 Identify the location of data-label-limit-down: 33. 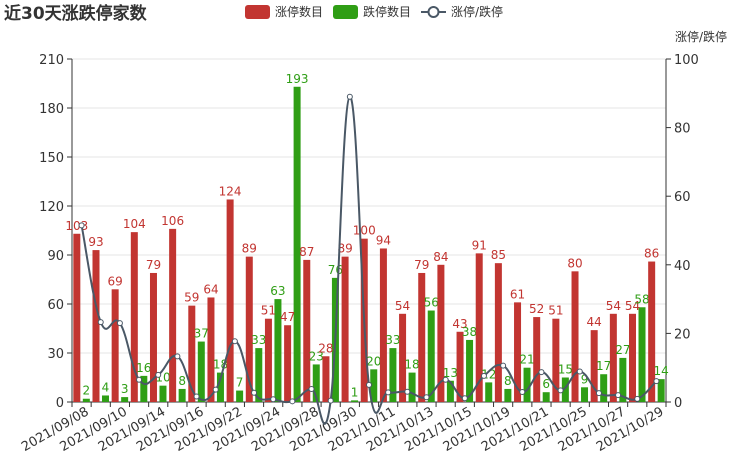
(392, 340).